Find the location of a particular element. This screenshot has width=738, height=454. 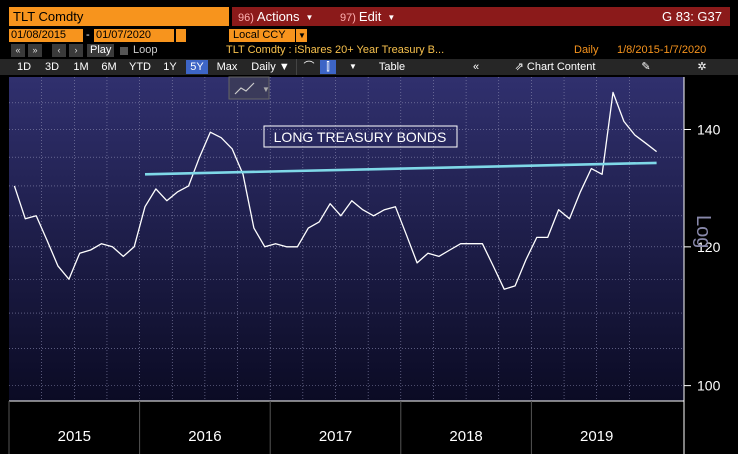

rewind-icon: « is located at coordinates (18, 50).